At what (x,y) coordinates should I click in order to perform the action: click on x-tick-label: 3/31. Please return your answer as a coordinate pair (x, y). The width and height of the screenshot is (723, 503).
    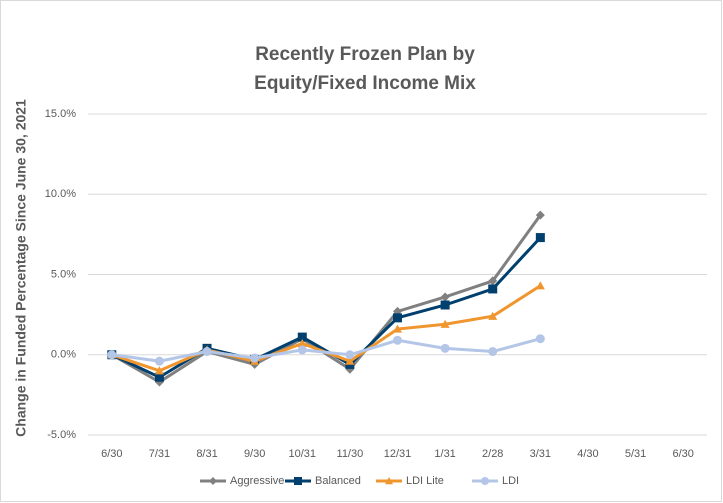
    Looking at the image, I should click on (540, 454).